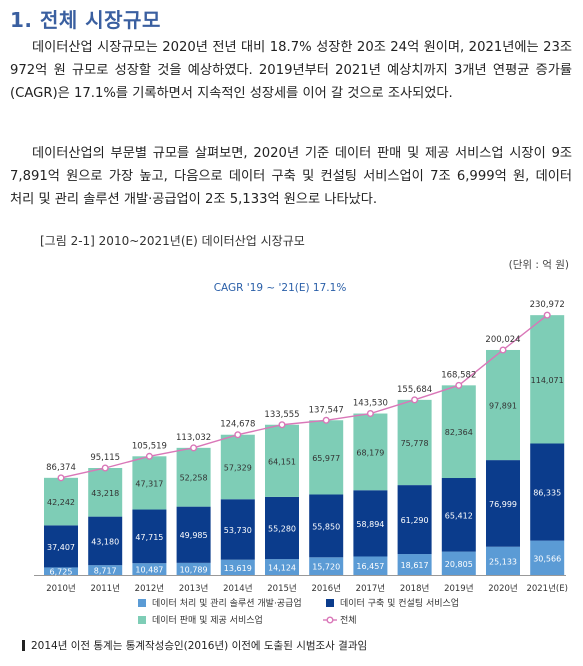 Image resolution: width=583 pixels, height=666 pixels. Describe the element at coordinates (458, 375) in the screenshot. I see `total-value-label: 168,582` at that location.